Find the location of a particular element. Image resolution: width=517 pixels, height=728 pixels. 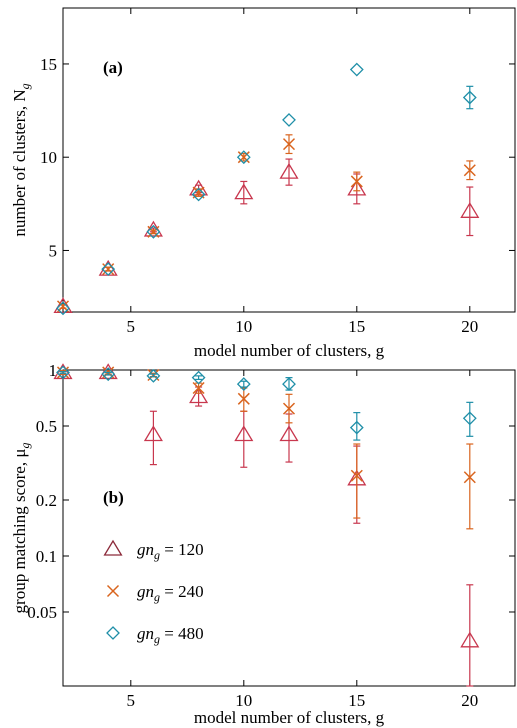

panel-a-y-axis-label-subscript: g is located at coordinates (25, 86).